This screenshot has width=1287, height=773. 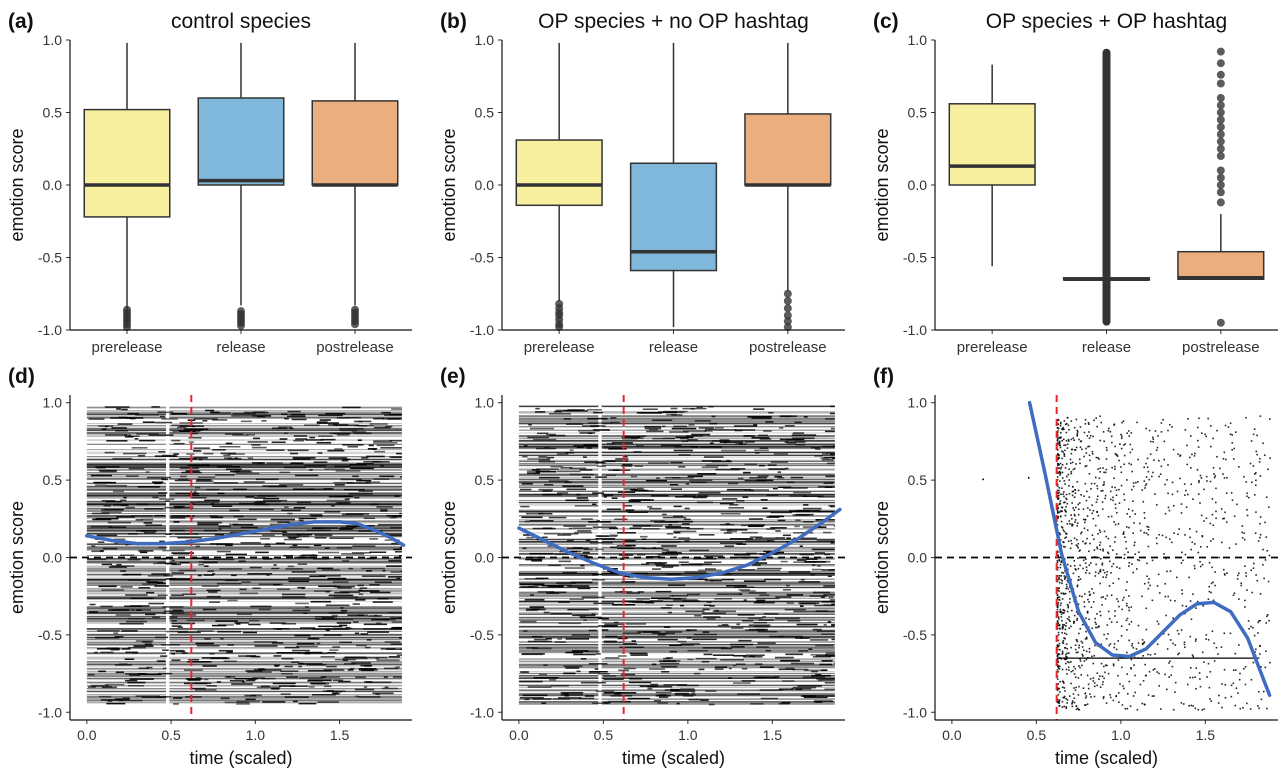 What do you see at coordinates (482, 712) in the screenshot?
I see `y-tick-label: -1.0` at bounding box center [482, 712].